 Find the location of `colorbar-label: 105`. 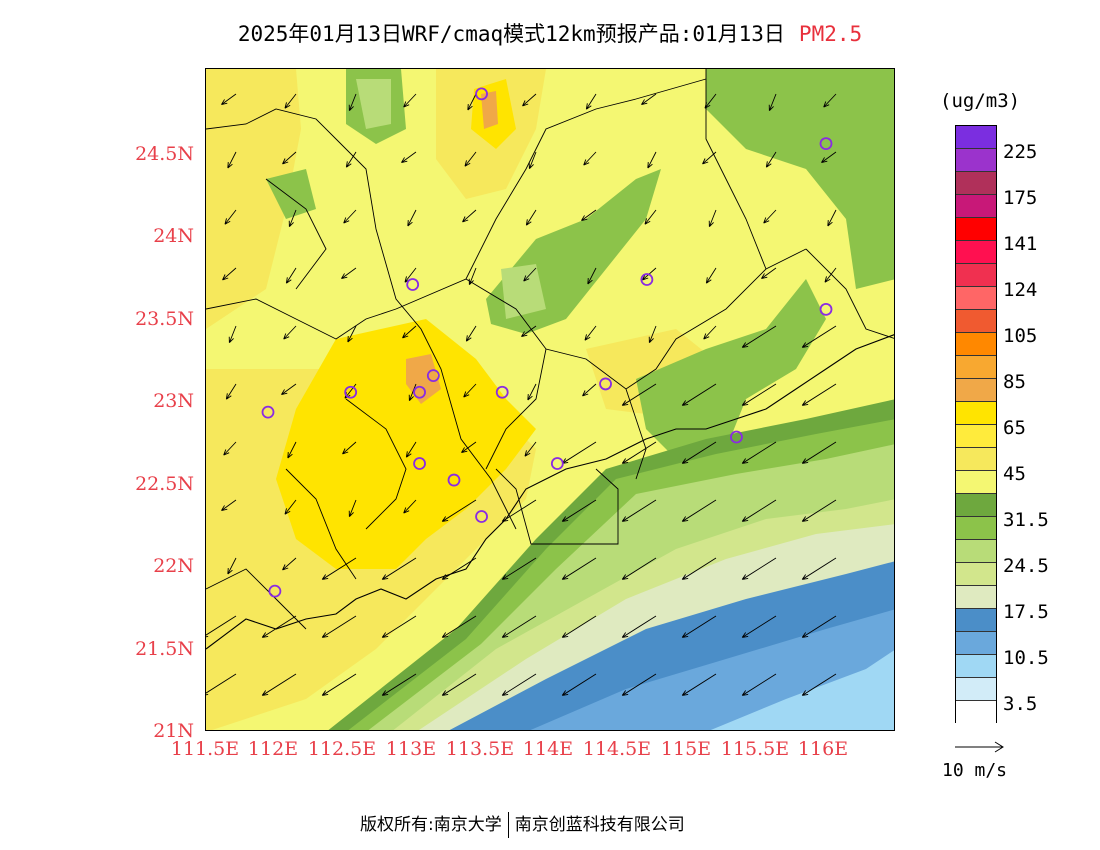

colorbar-label: 105 is located at coordinates (1020, 336).